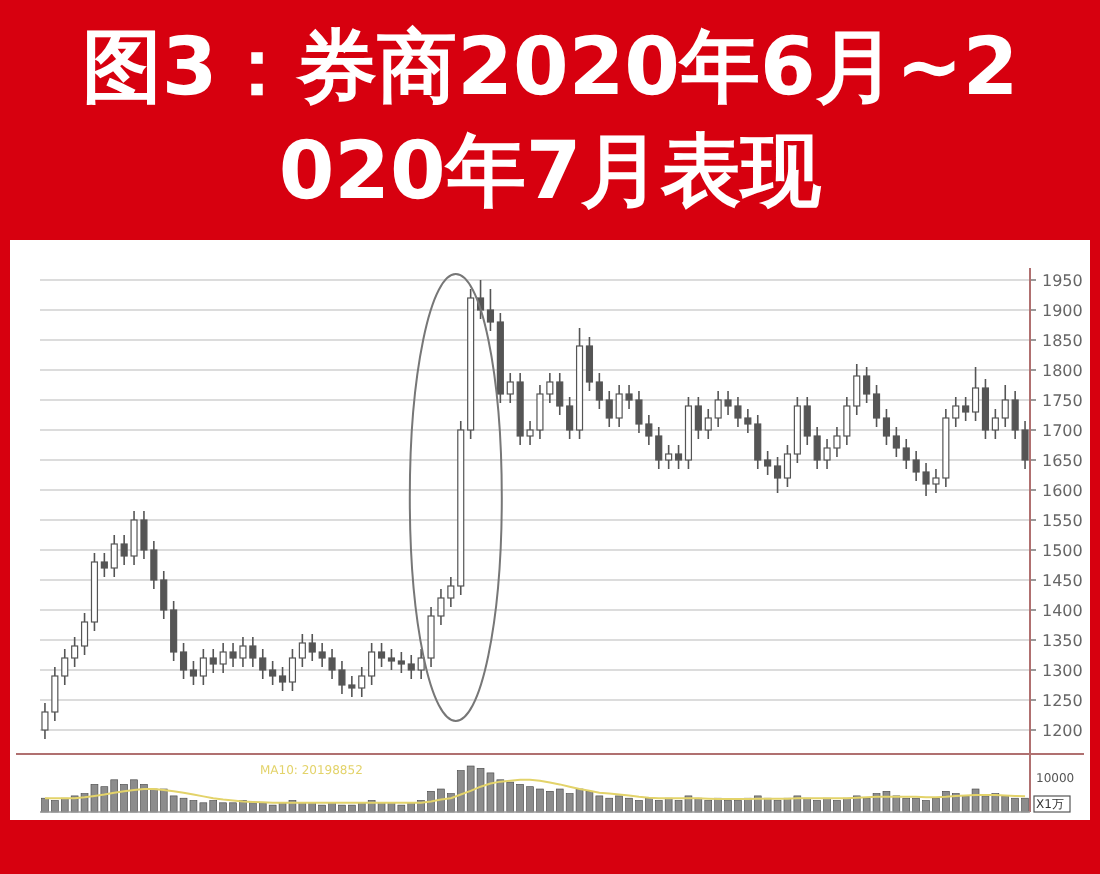 This screenshot has height=874, width=1100. Describe the element at coordinates (1062, 671) in the screenshot. I see `y-tick-label: 1300` at that location.